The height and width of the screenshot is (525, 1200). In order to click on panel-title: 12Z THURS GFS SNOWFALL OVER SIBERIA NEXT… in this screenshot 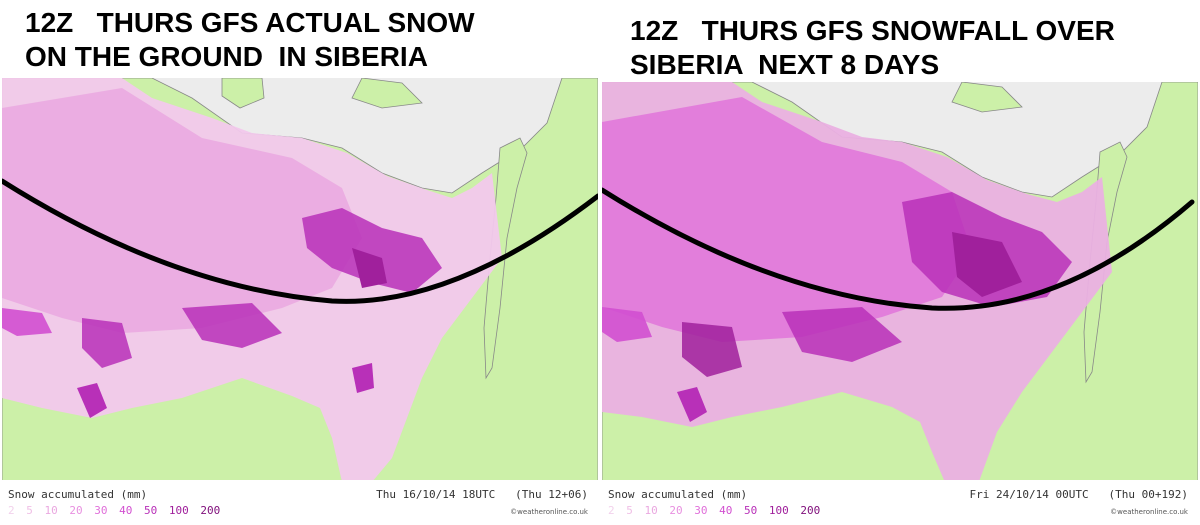, I will do `click(872, 47)`.